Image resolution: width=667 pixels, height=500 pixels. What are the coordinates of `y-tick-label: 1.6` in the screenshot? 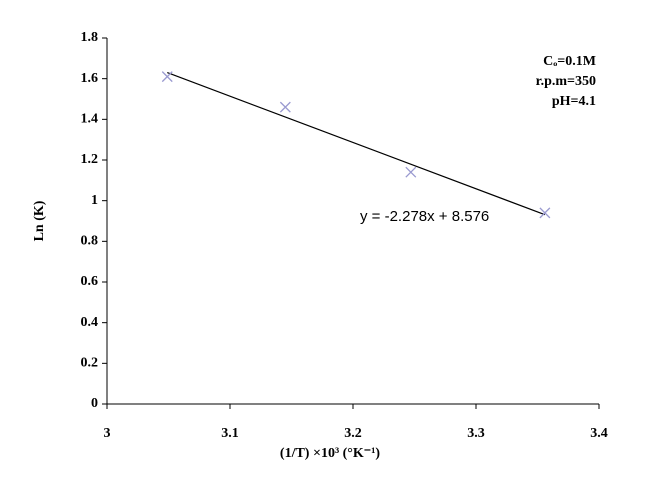 It's located at (90, 78).